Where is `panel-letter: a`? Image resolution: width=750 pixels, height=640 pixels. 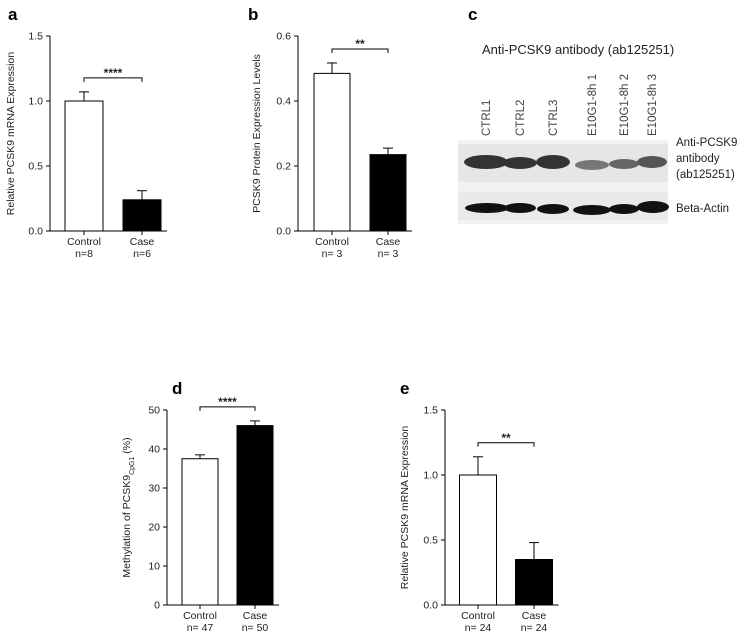 panel-letter: a is located at coordinates (13, 14).